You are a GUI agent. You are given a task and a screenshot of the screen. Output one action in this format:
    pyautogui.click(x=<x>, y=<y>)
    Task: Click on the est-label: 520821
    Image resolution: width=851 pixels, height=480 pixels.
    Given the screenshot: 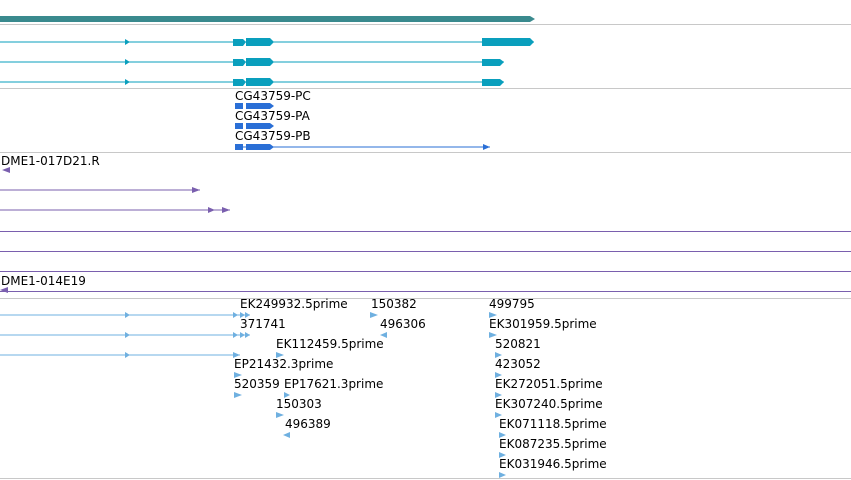 What is the action you would take?
    pyautogui.click(x=518, y=344)
    